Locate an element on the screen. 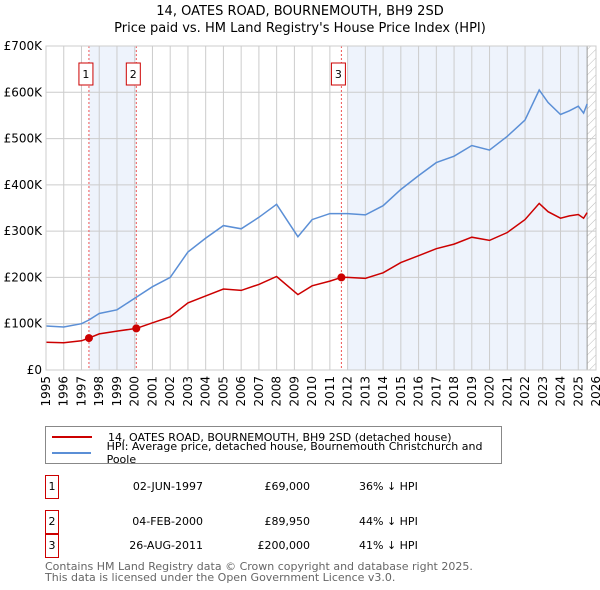 Image resolution: width=600 pixels, height=590 pixels. y-tick-label: £500K is located at coordinates (24, 139).